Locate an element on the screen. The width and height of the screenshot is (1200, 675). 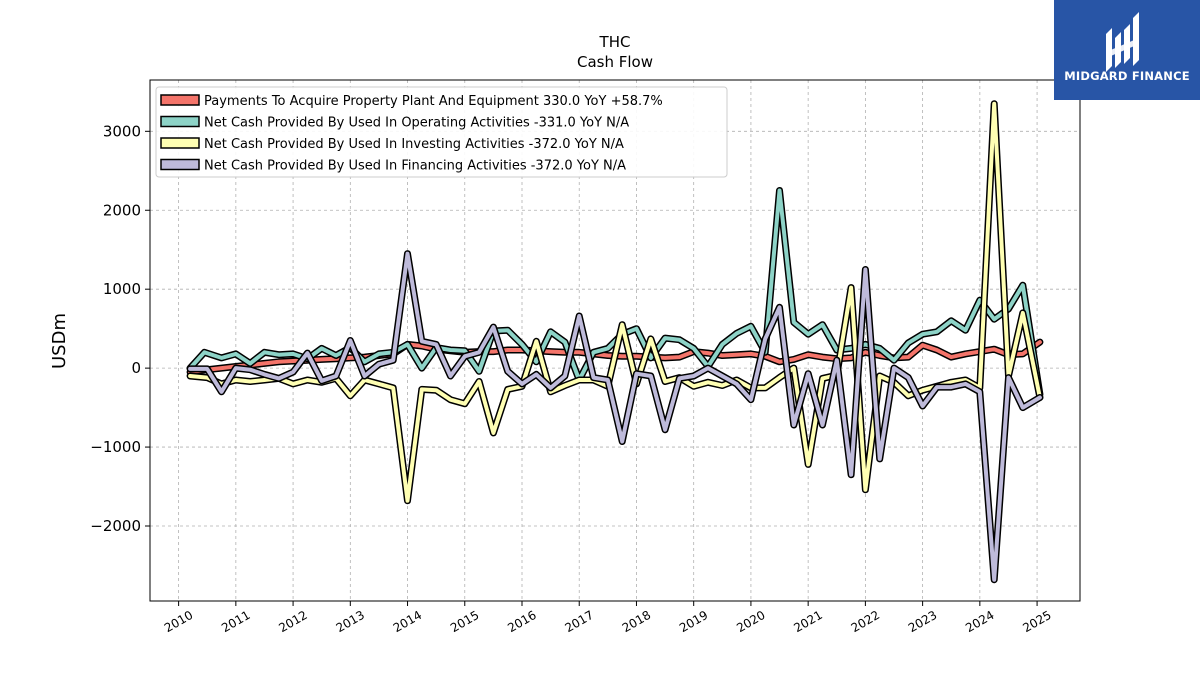
x-tick-label: 2010 is located at coordinates (178, 621).